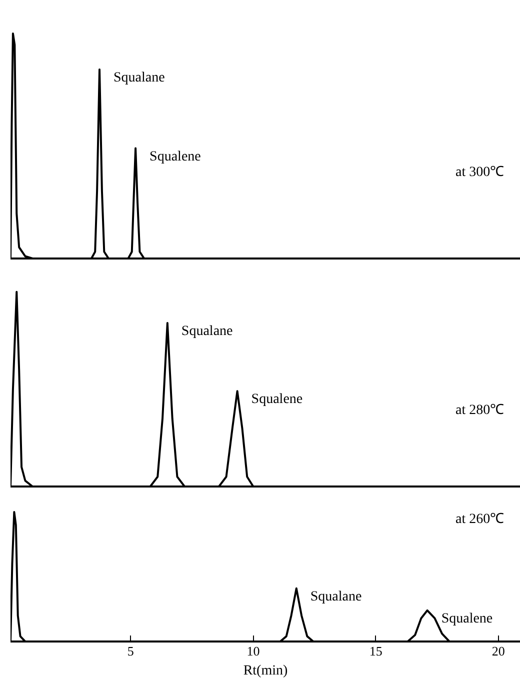 The image size is (520, 681). I want to click on annotation: at 300℃, so click(480, 172).